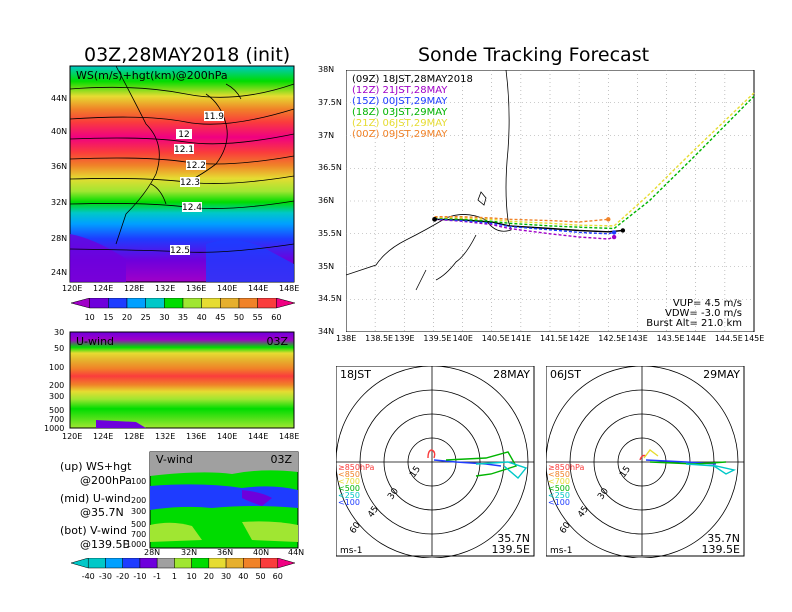 This screenshot has width=792, height=612. Describe the element at coordinates (694, 323) in the screenshot. I see `burst-text: Burst Alt= 21.0 km` at that location.